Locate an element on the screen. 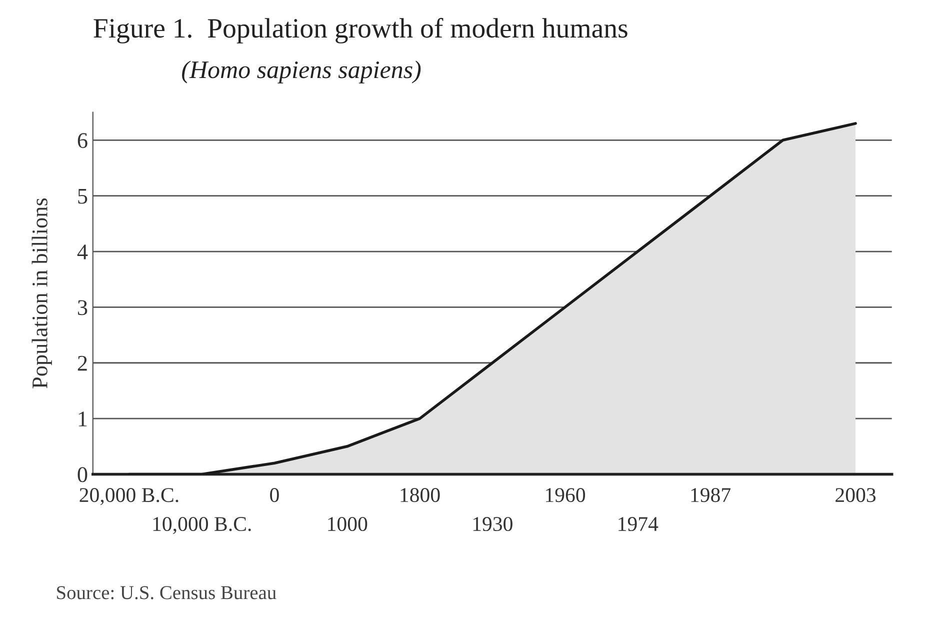 This screenshot has width=929, height=624. y-tick-label: 5 is located at coordinates (83, 196).